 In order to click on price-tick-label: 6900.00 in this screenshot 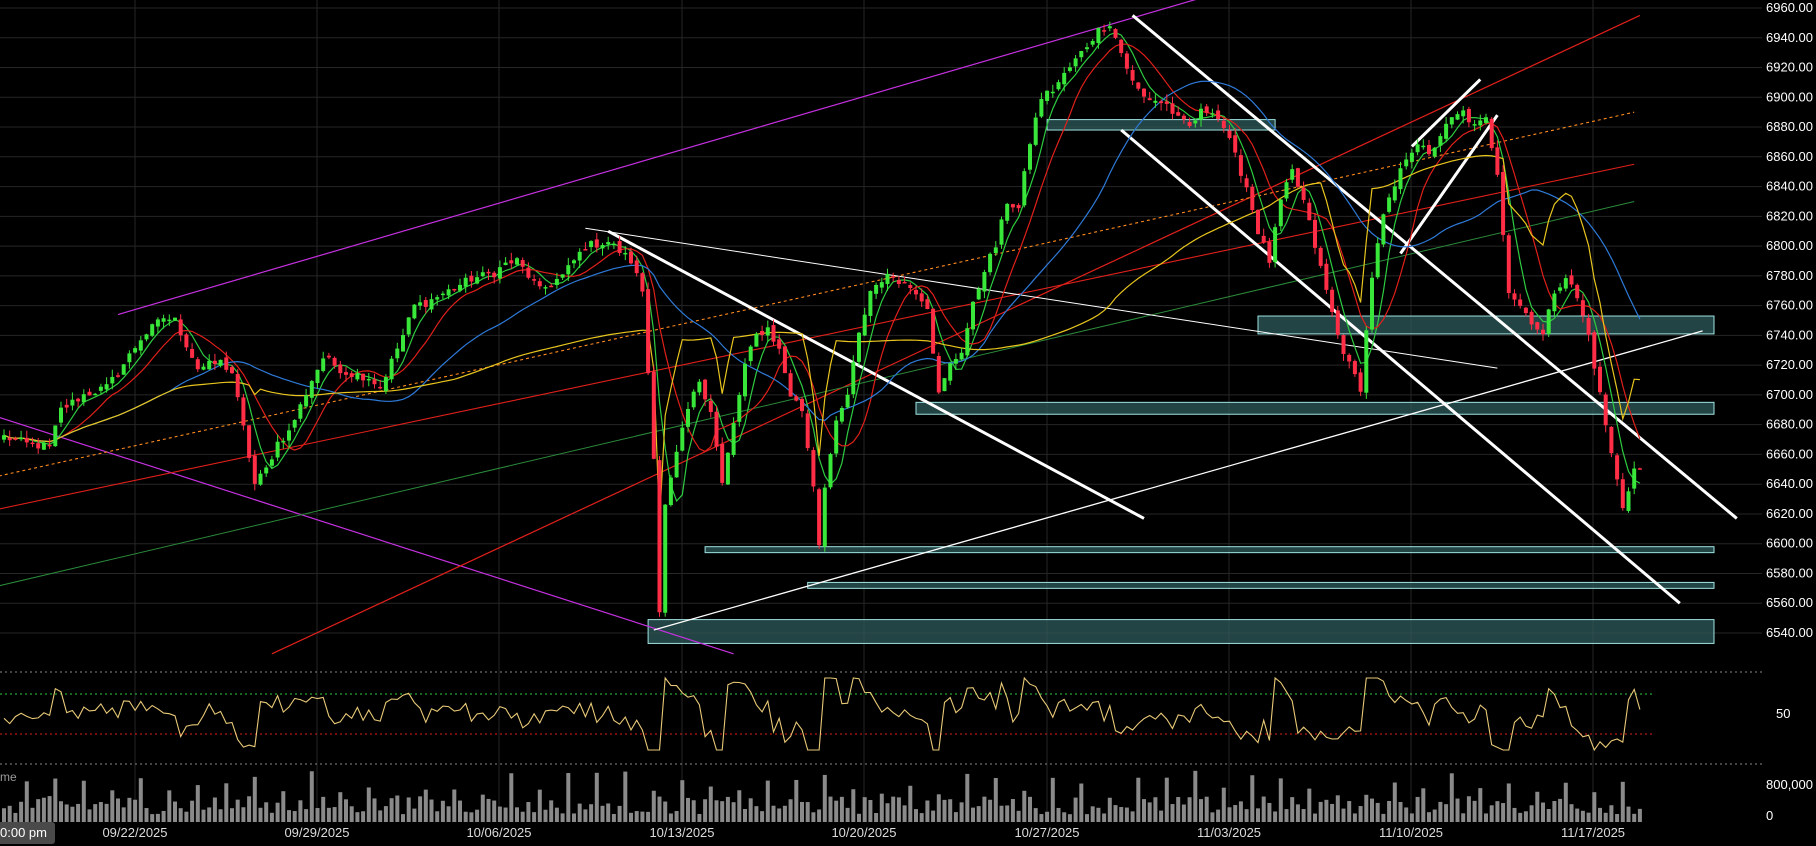, I will do `click(1789, 96)`.